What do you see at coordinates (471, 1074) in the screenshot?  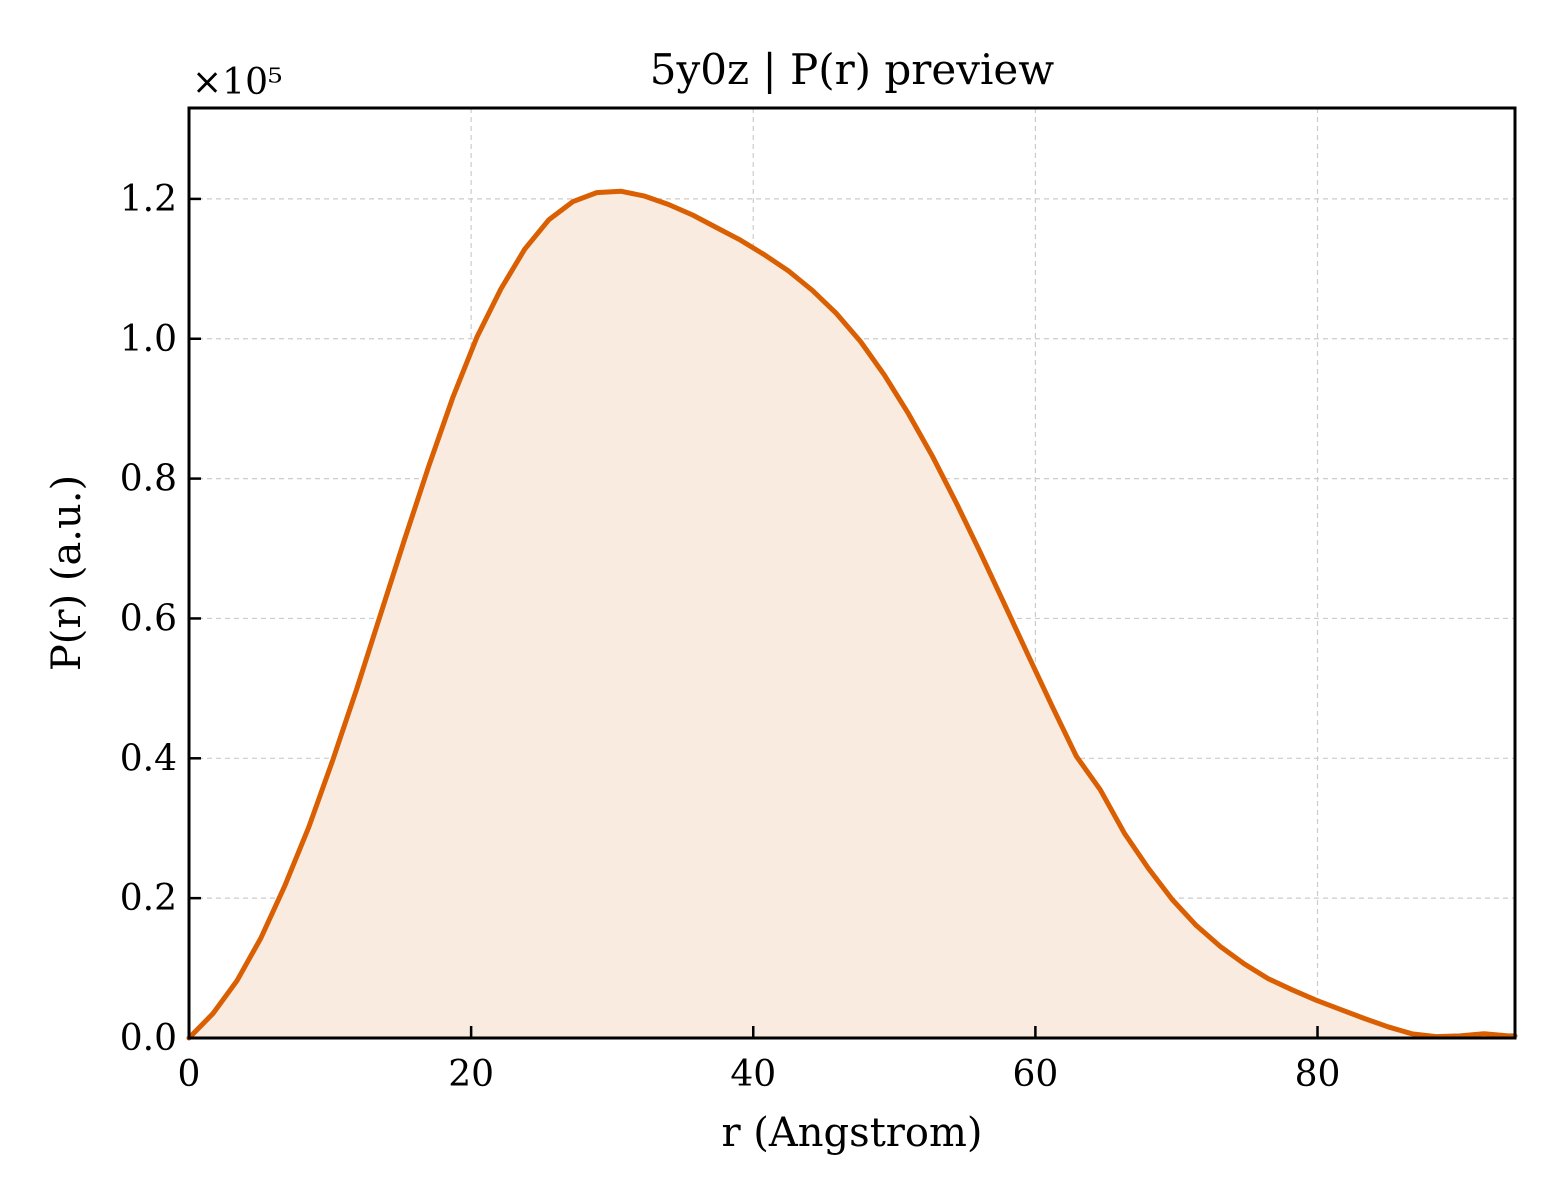 I see `x-tick-label: 20` at bounding box center [471, 1074].